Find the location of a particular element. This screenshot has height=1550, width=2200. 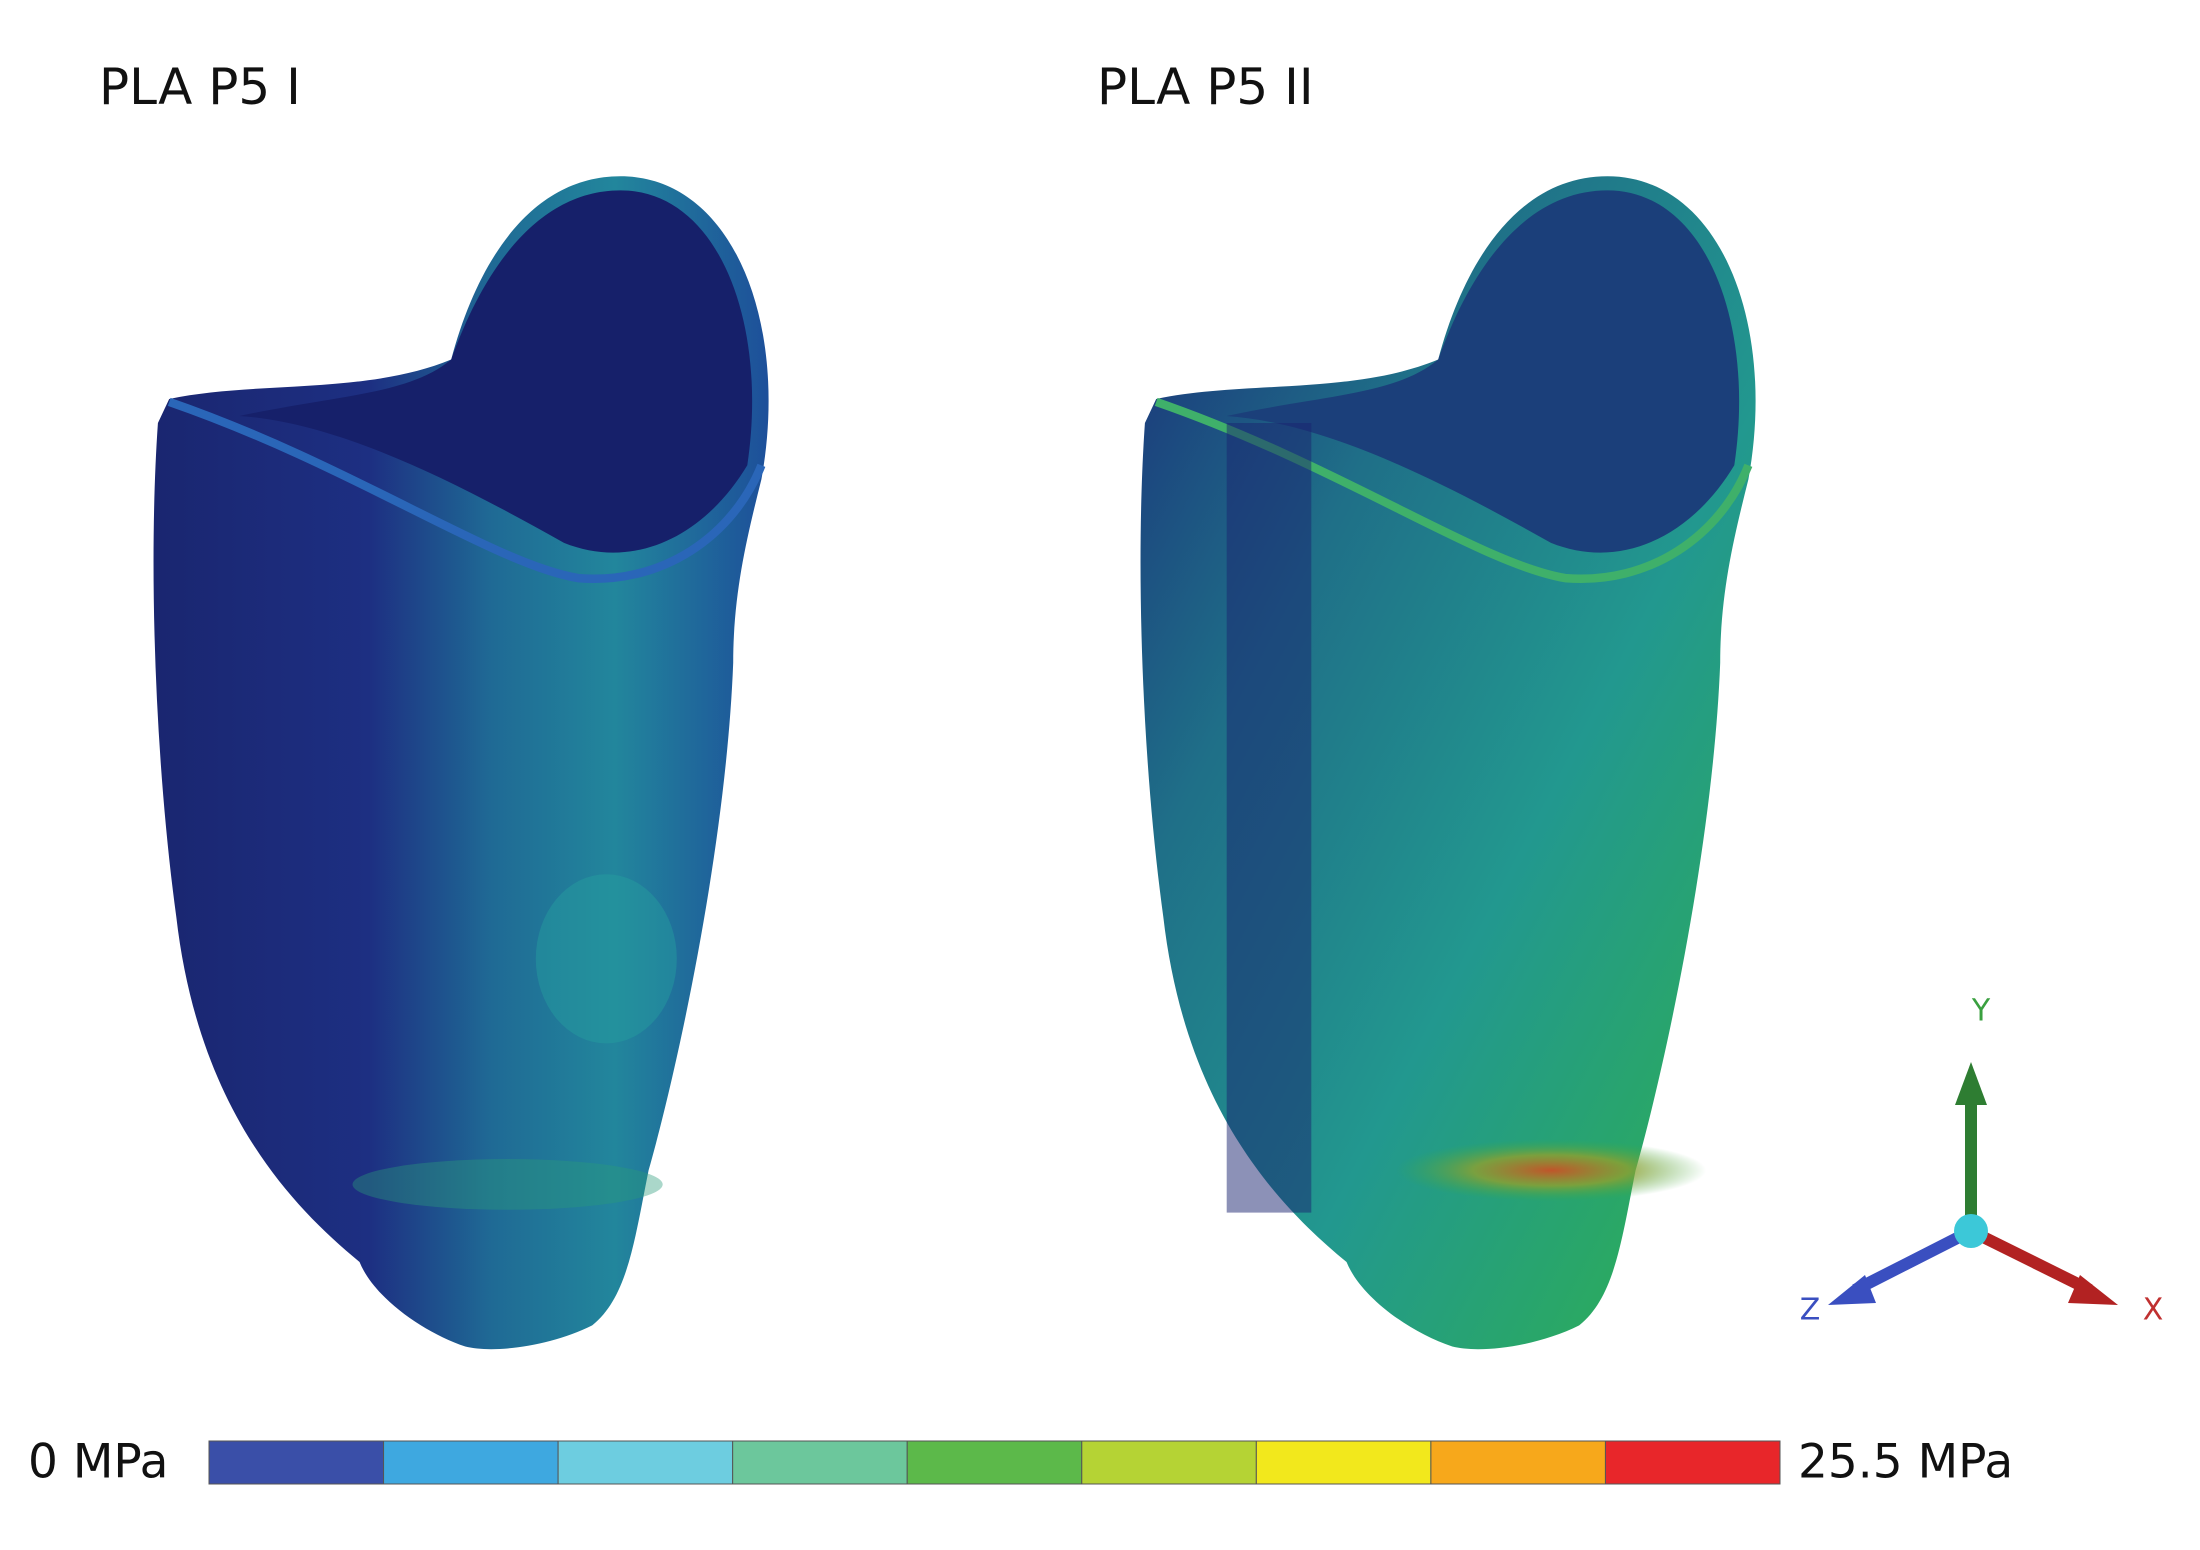

color-scale: 0 MPa 25.5 MPa is located at coordinates (1020, 1462).